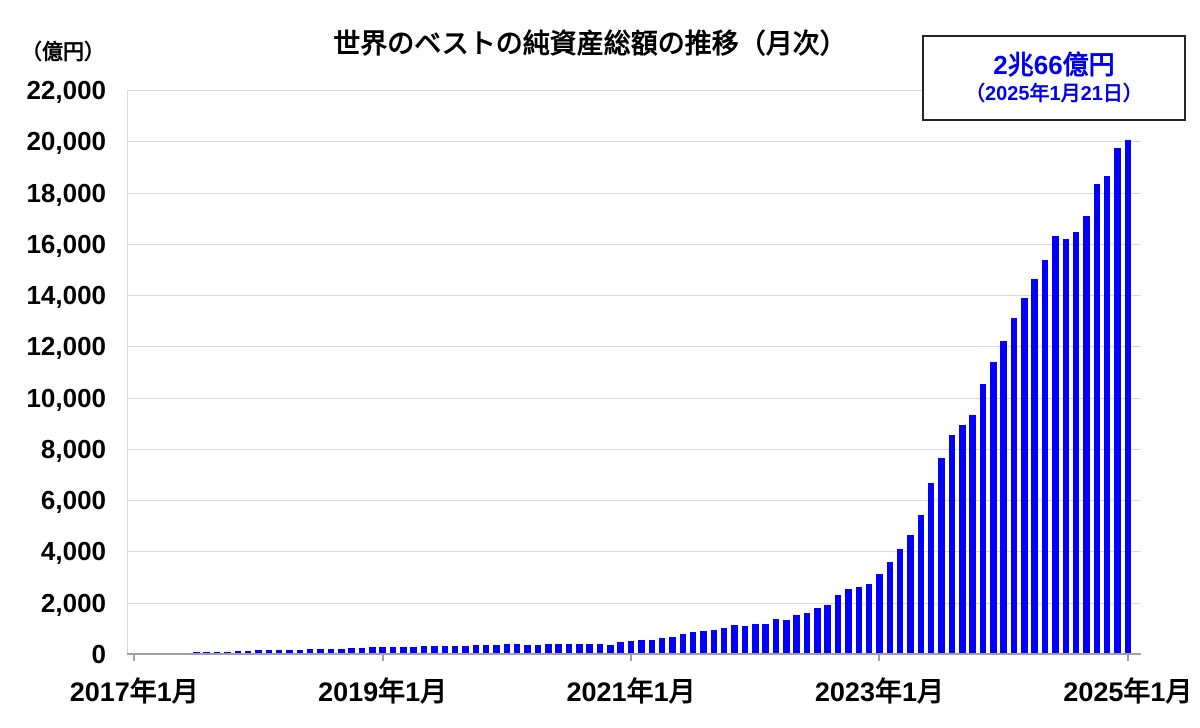 Image resolution: width=1200 pixels, height=728 pixels. What do you see at coordinates (1054, 94) in the screenshot?
I see `latest-value-date: （2025年1月21日）` at bounding box center [1054, 94].